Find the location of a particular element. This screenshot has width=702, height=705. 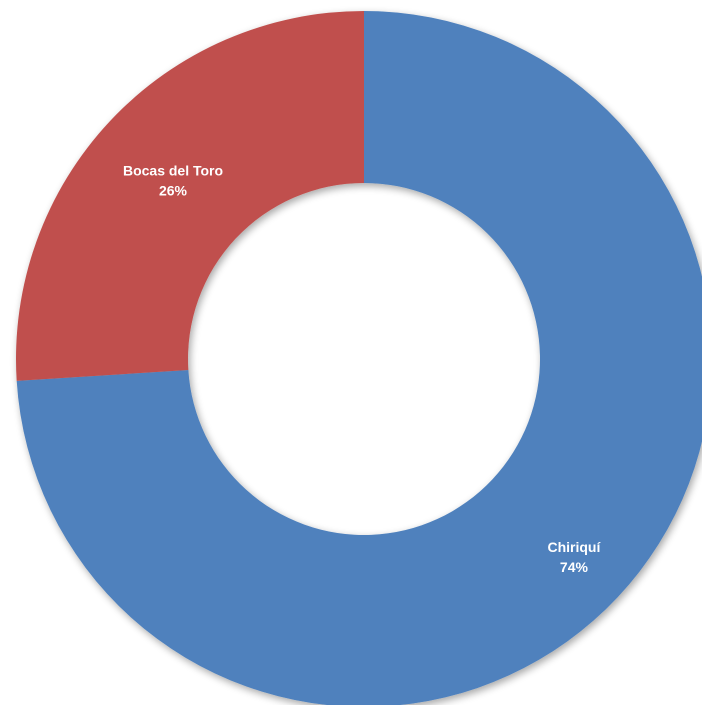

slice-1-name-label: Bocas del Toro is located at coordinates (173, 171).